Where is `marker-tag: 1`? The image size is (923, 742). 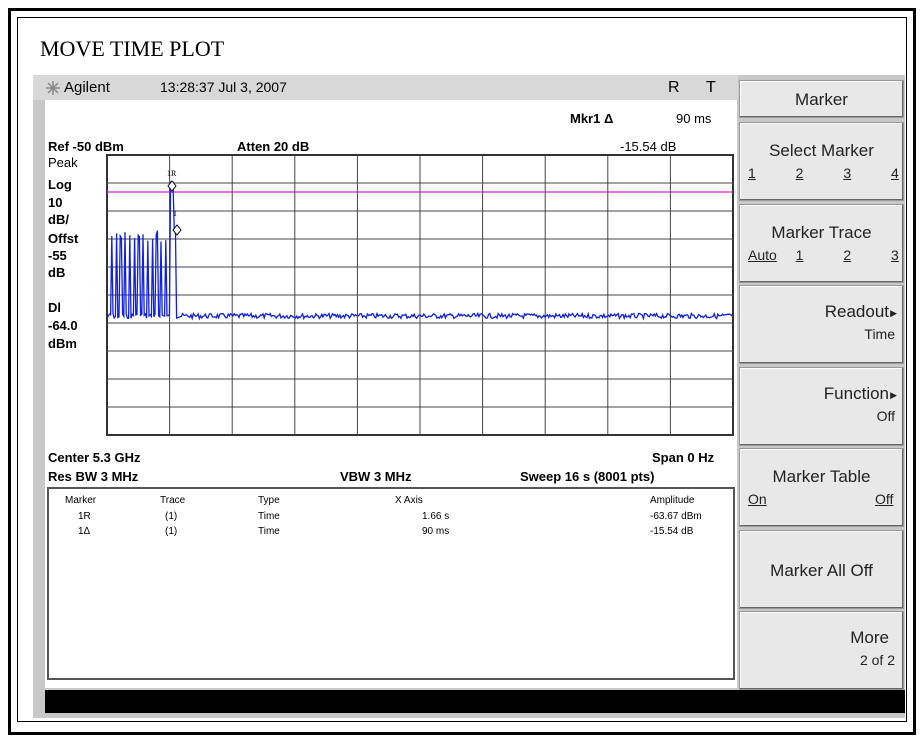 marker-tag: 1 is located at coordinates (175, 213).